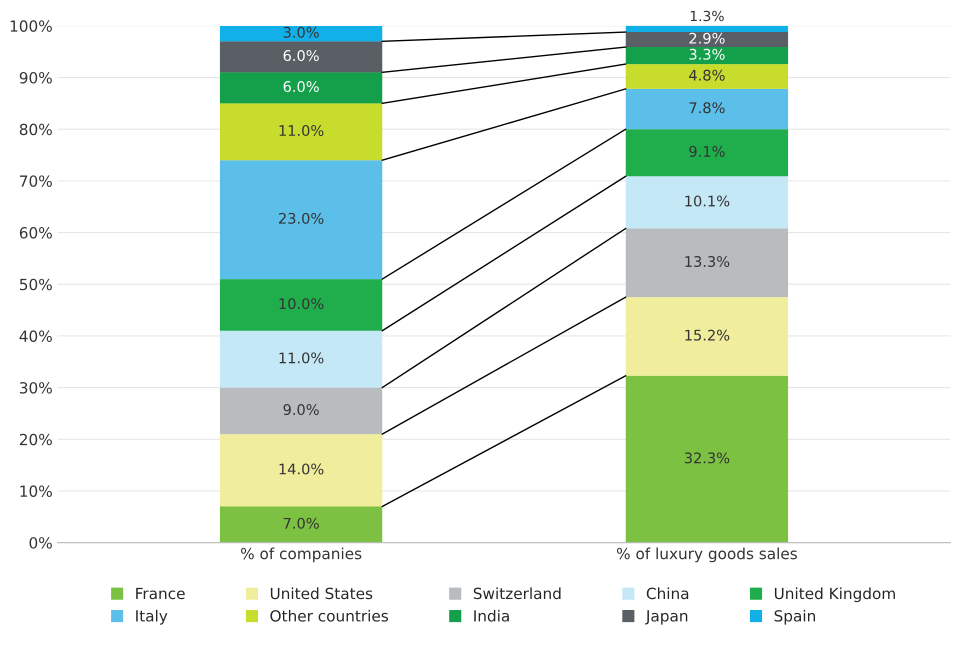  I want to click on y-tick-label: 60%, so click(36, 233).